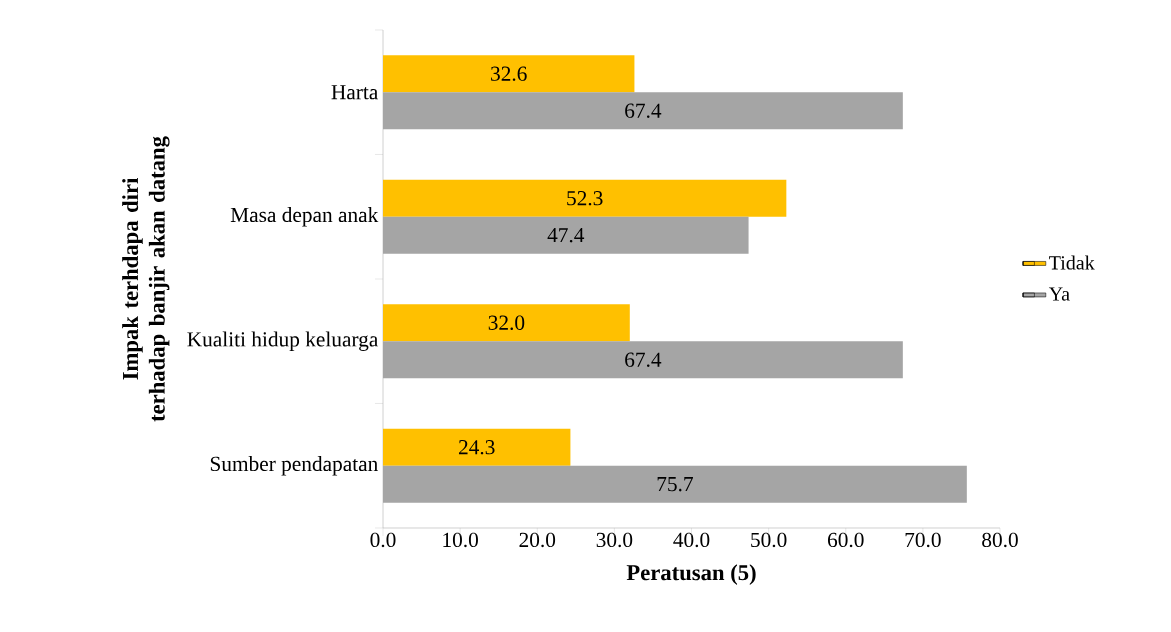 The width and height of the screenshot is (1171, 632). What do you see at coordinates (146, 279) in the screenshot?
I see `y-axis-title: Impak terhdapa diri terhadap banjir akan datang` at bounding box center [146, 279].